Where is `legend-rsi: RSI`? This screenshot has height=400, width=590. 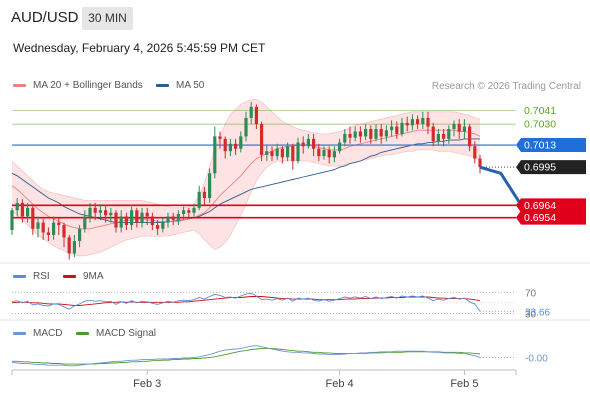
legend-rsi: RSI is located at coordinates (31, 276).